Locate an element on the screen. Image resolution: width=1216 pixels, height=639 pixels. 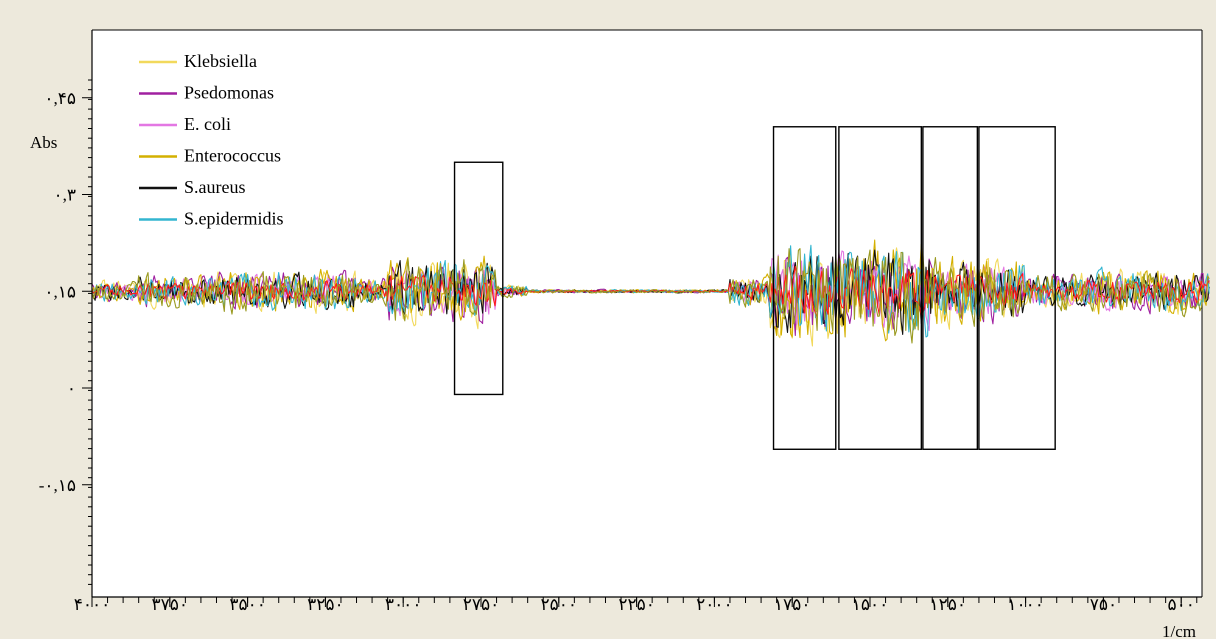
x-tick-label: ۲۰۰۰ is located at coordinates (714, 604).